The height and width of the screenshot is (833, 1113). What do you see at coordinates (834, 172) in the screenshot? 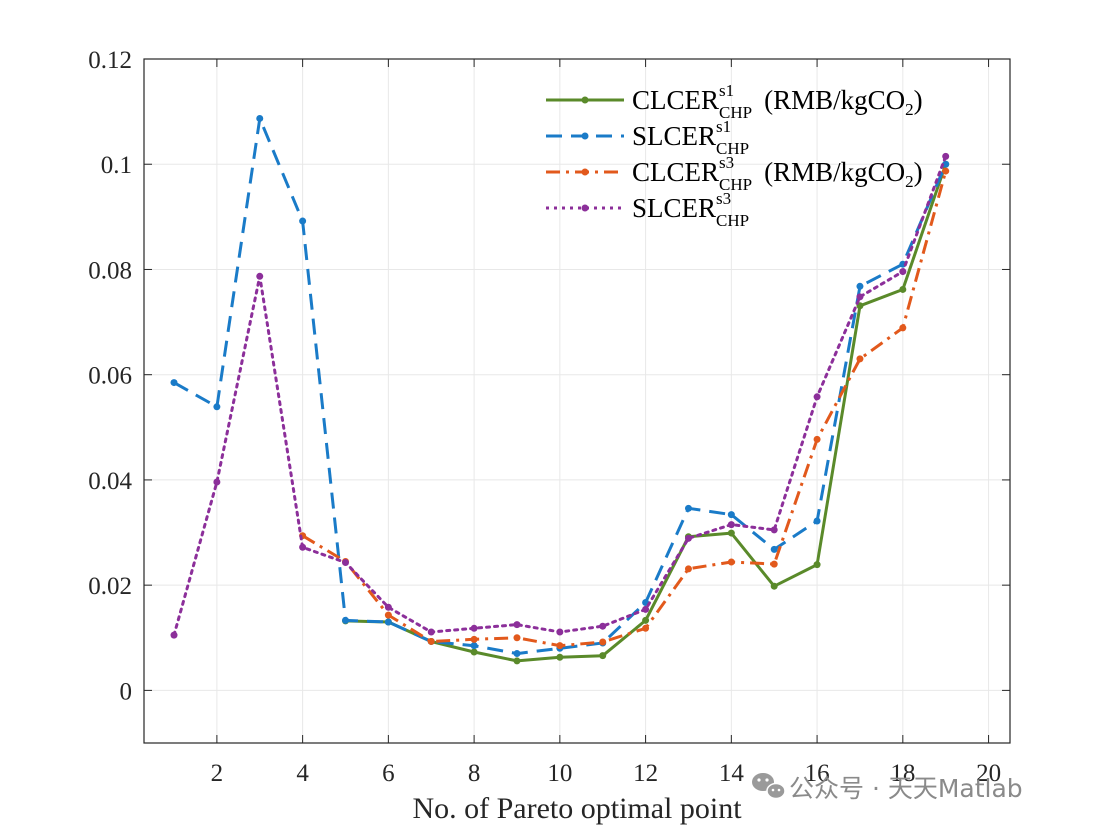
I see `legend-label-unit: (RMB/kgCO` at bounding box center [834, 172].